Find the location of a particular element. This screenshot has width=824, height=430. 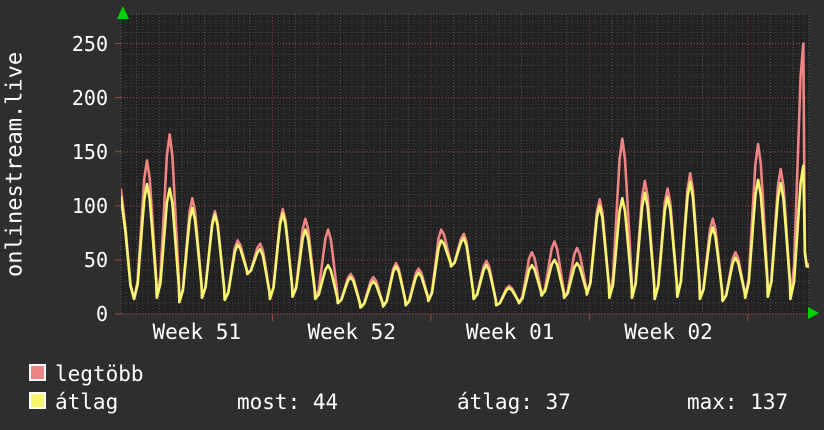

x-axis-arrow-icon is located at coordinates (813, 313).